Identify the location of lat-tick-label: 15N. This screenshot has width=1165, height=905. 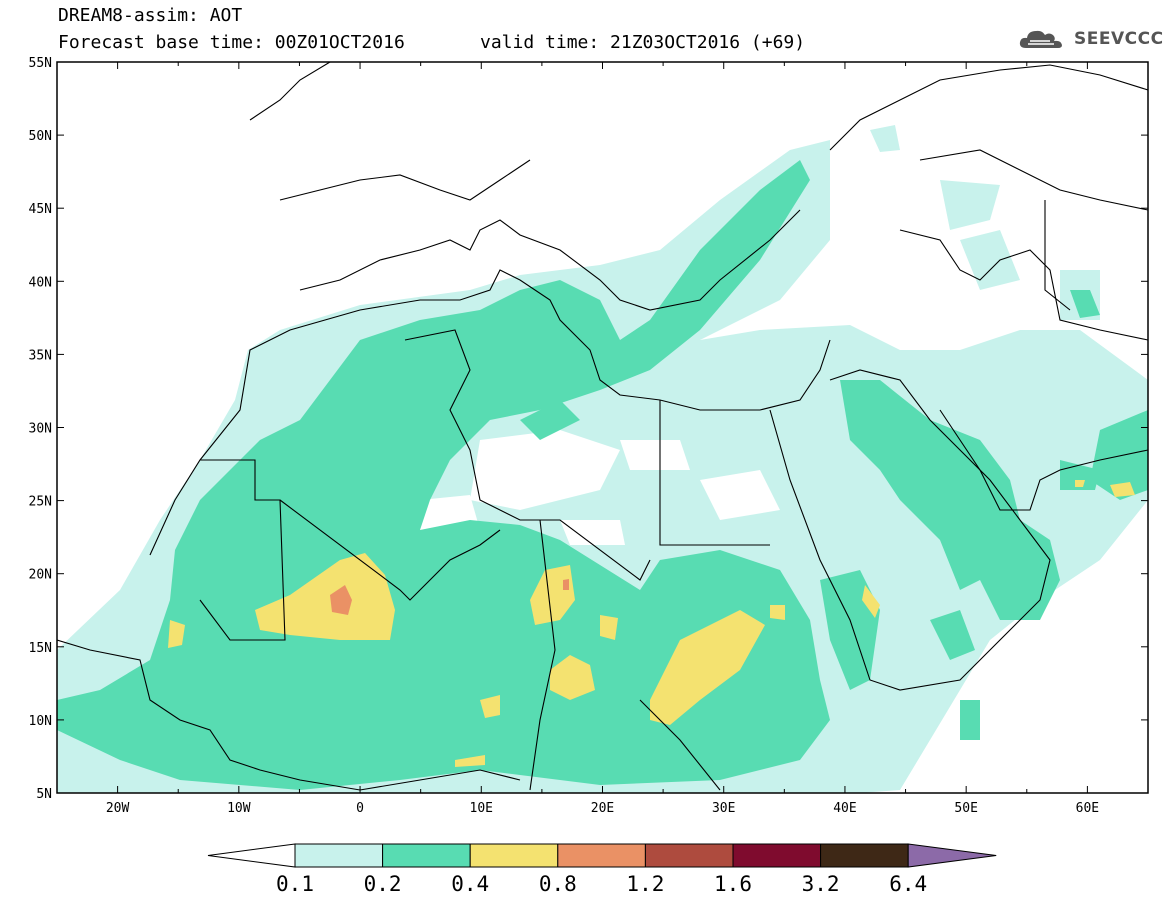
(40, 648).